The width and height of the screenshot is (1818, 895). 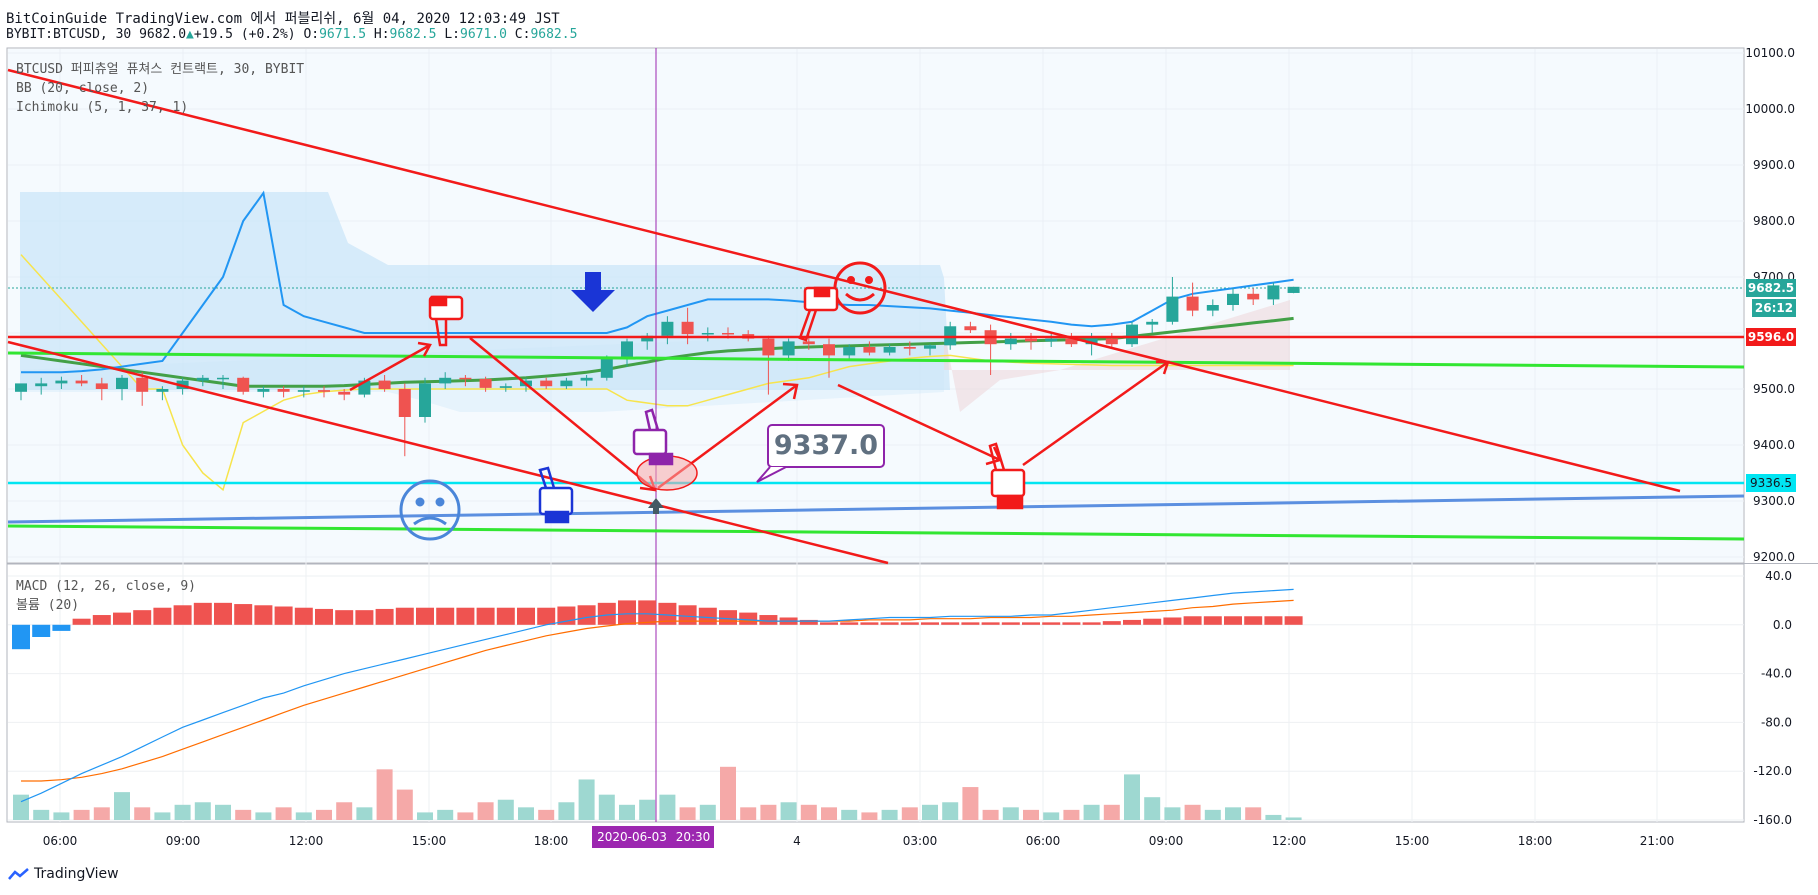 What do you see at coordinates (1774, 445) in the screenshot?
I see `price-axis-tick: 9400.0` at bounding box center [1774, 445].